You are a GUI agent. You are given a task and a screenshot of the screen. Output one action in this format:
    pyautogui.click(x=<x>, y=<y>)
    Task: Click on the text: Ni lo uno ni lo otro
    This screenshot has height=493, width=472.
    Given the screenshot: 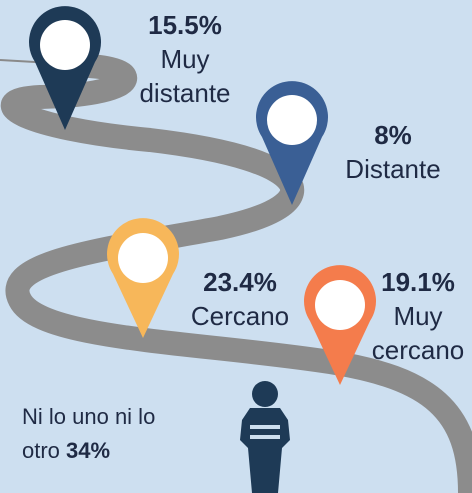 What is the action you would take?
    pyautogui.click(x=89, y=433)
    